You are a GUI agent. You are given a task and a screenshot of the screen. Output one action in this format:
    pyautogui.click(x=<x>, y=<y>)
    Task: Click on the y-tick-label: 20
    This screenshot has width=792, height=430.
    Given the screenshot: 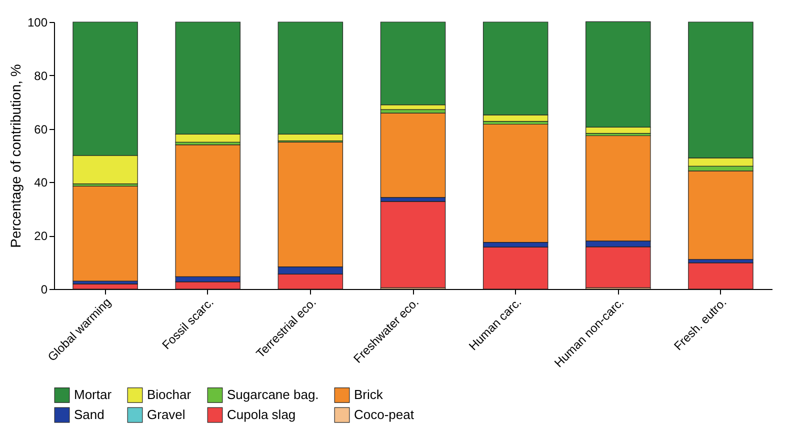 What is the action you would take?
    pyautogui.click(x=41, y=236)
    